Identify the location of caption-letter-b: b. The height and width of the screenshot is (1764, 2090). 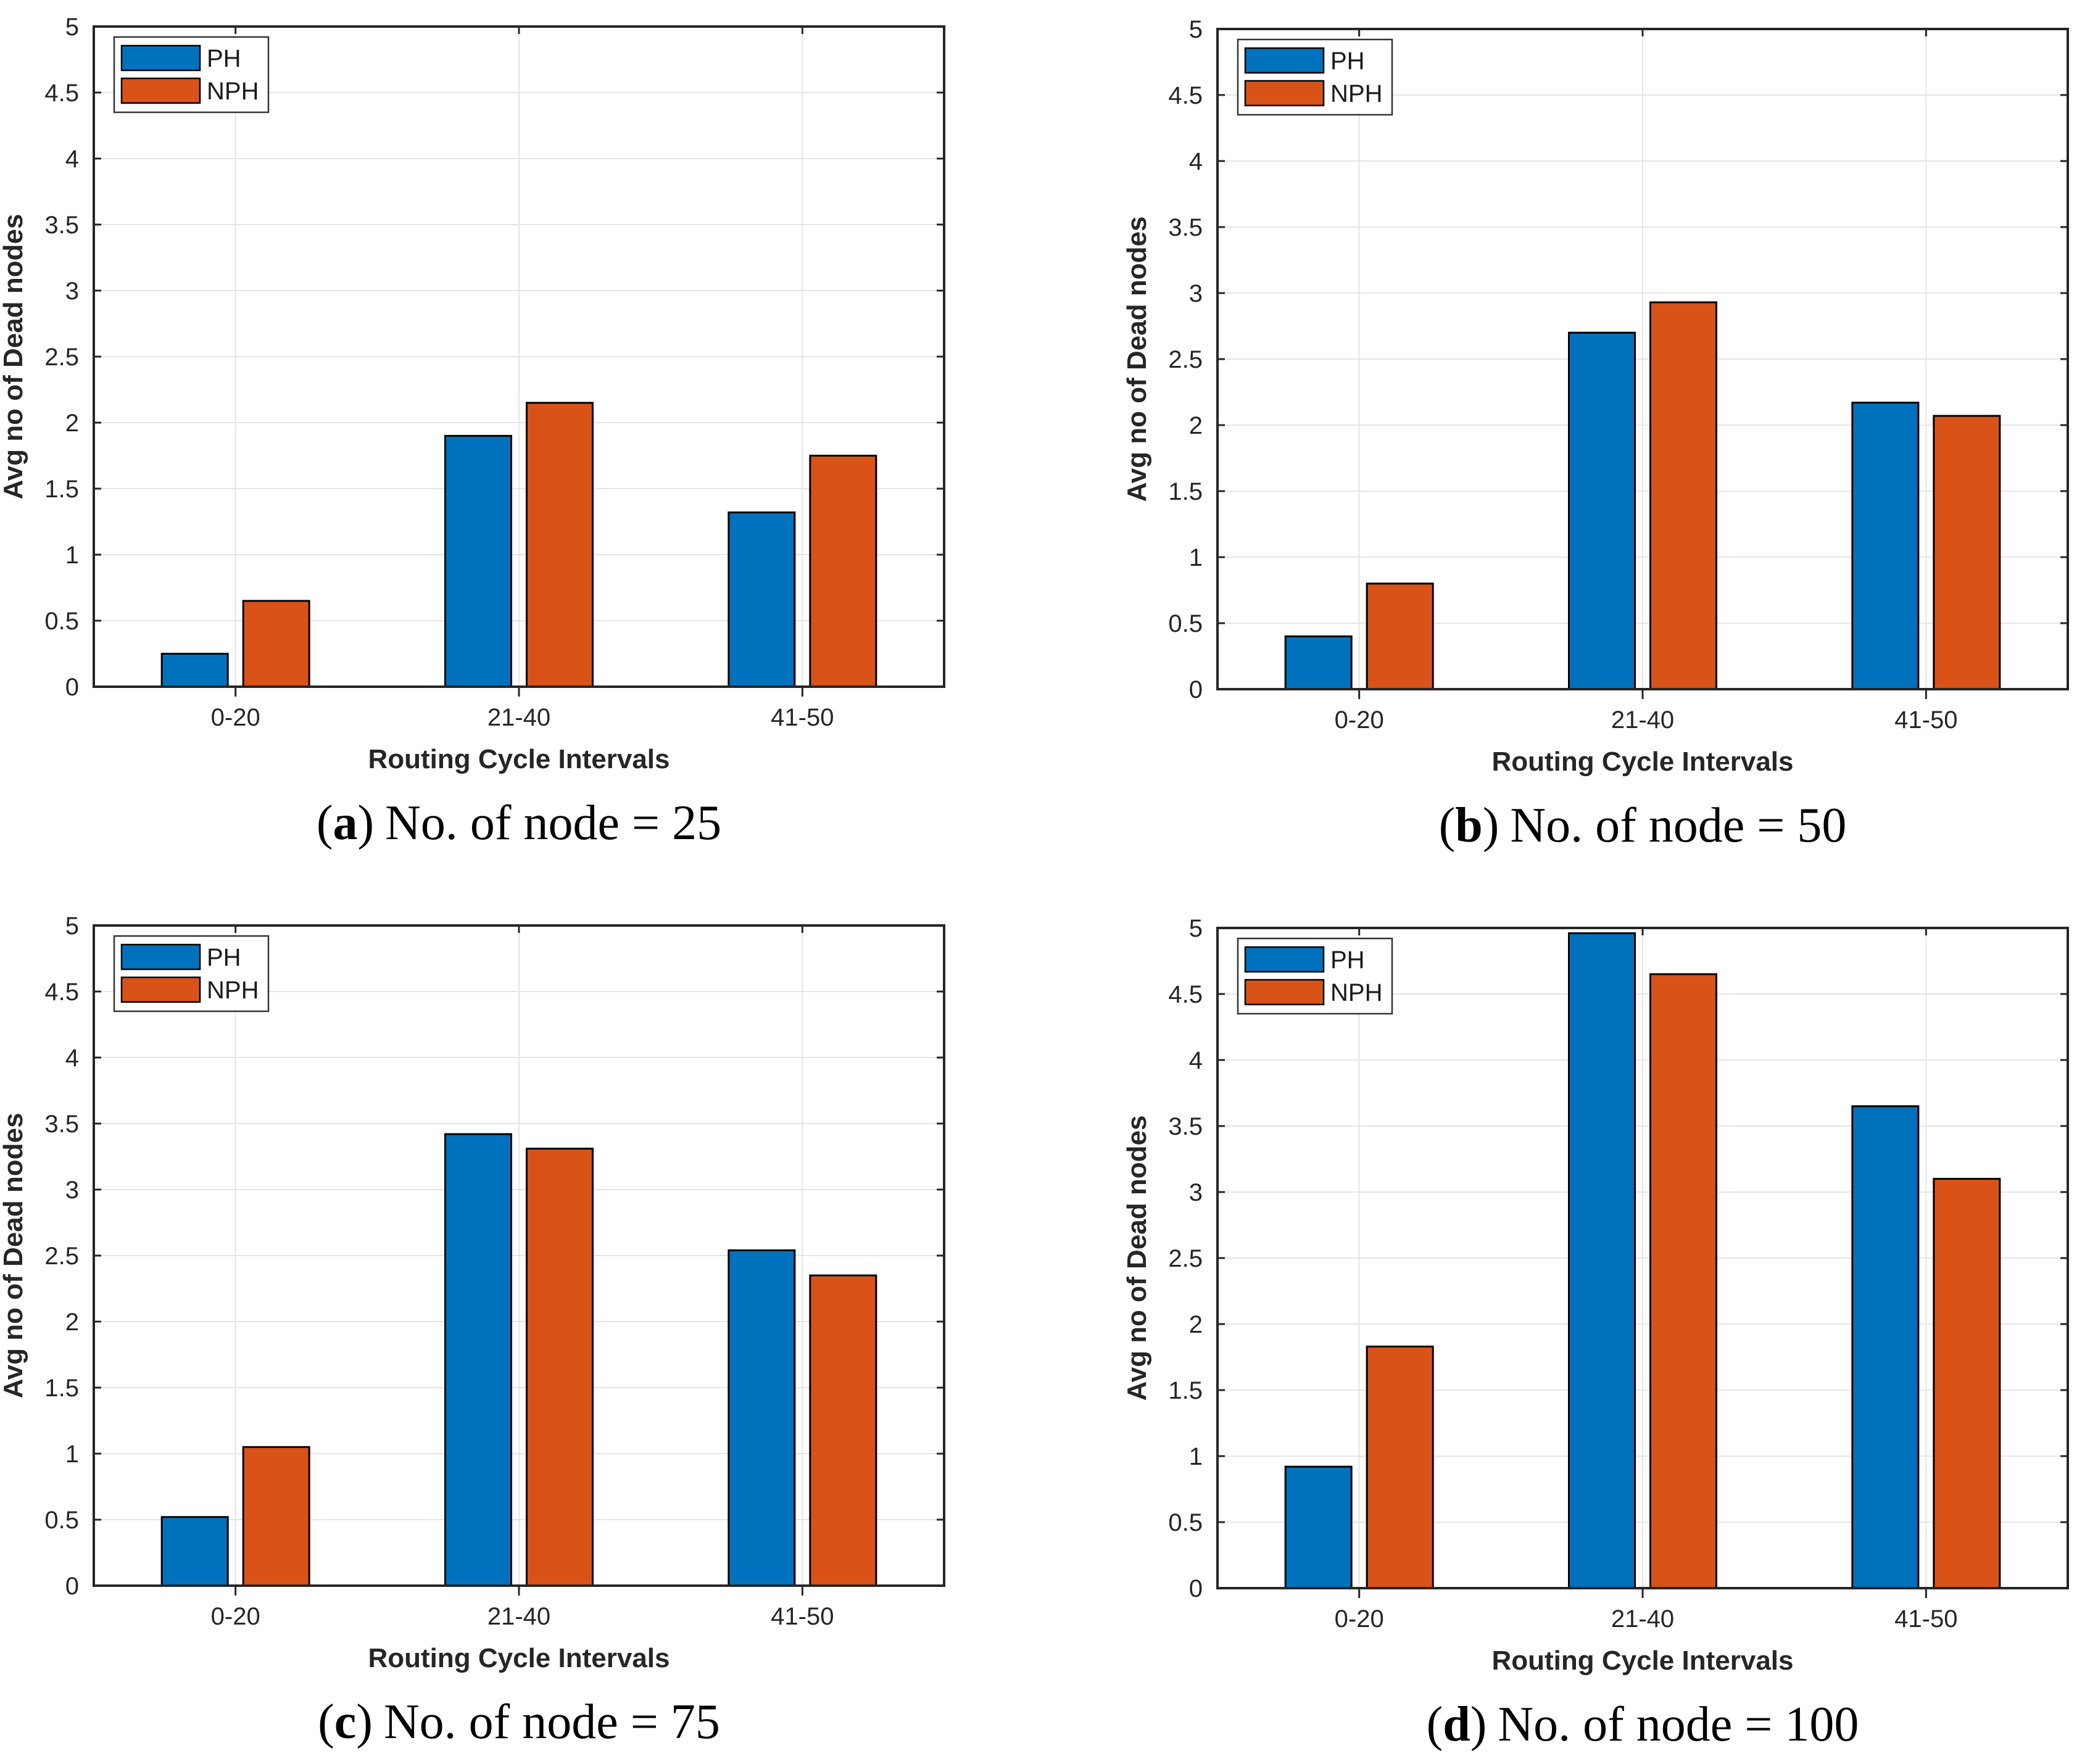
(1469, 825).